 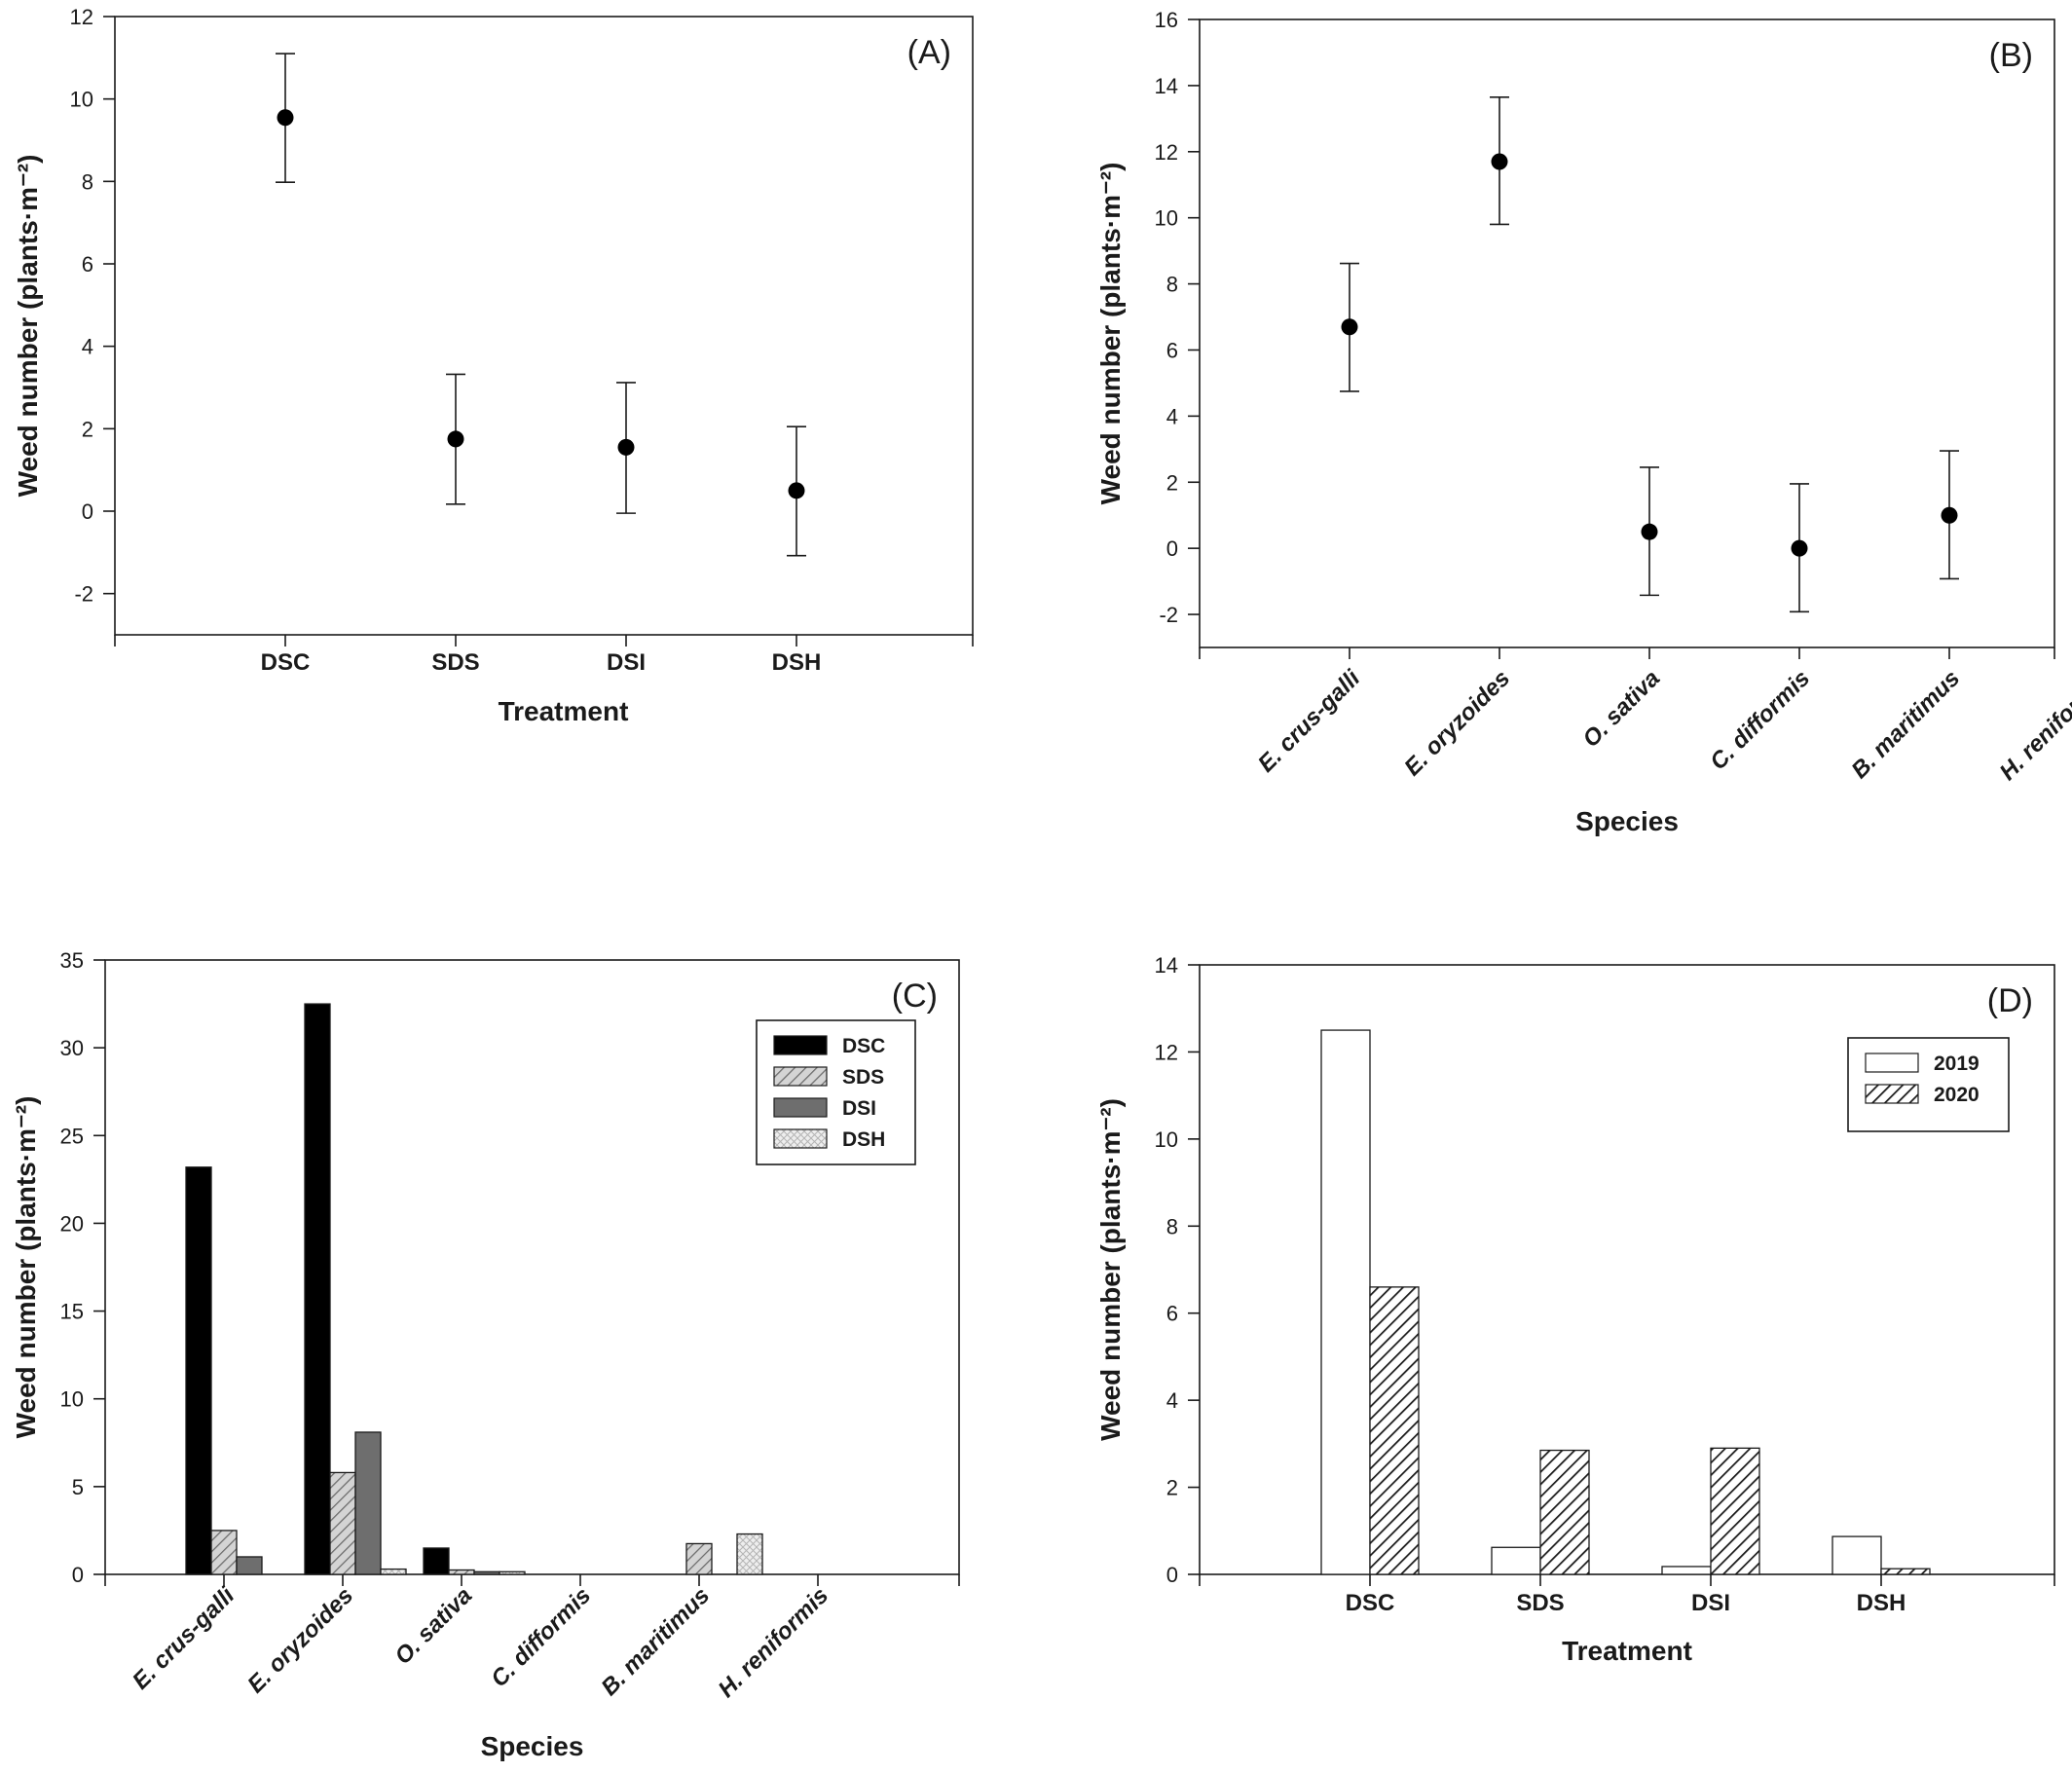 What do you see at coordinates (72, 960) in the screenshot?
I see `y-tick-label: 35` at bounding box center [72, 960].